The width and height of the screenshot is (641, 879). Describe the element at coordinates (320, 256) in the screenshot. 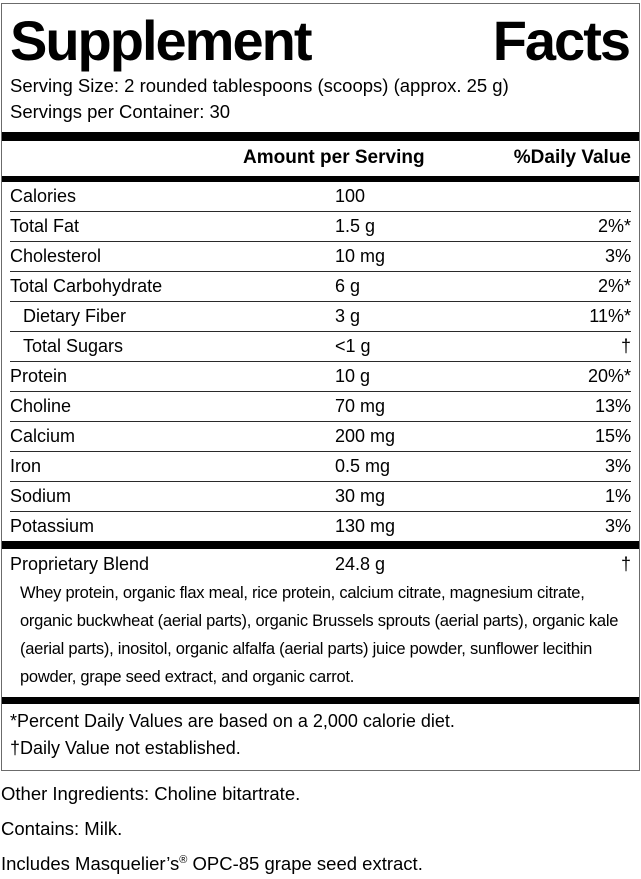

I see `table-row: Cholesterol 10 mg 3%` at that location.